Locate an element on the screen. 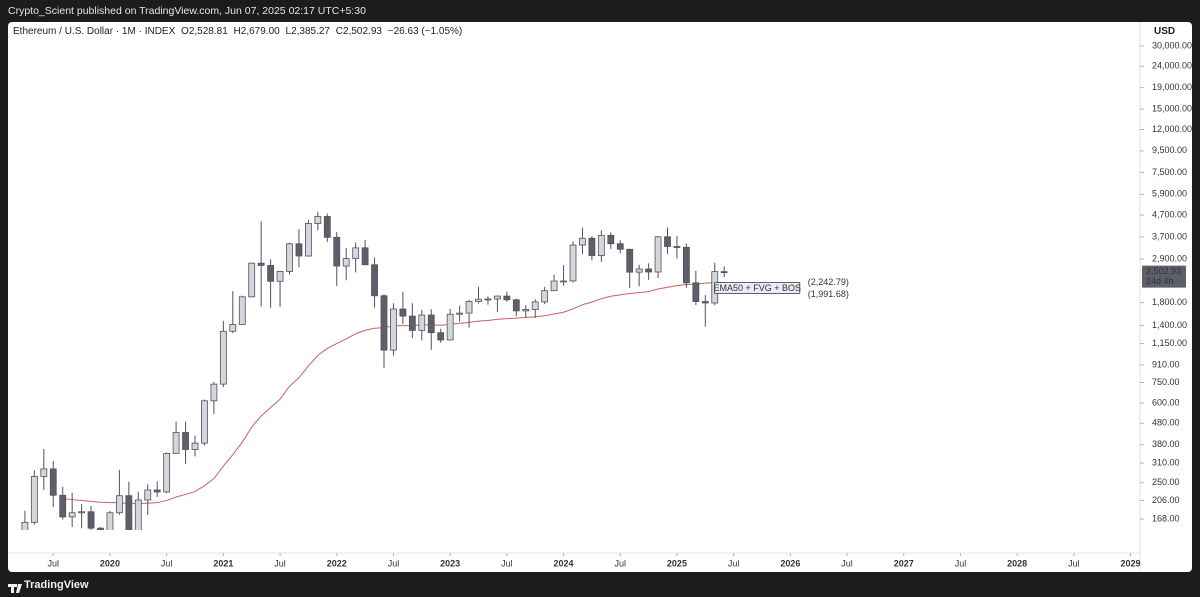 Image resolution: width=1200 pixels, height=597 pixels. ohlc-value: 2,528.81 is located at coordinates (208, 31).